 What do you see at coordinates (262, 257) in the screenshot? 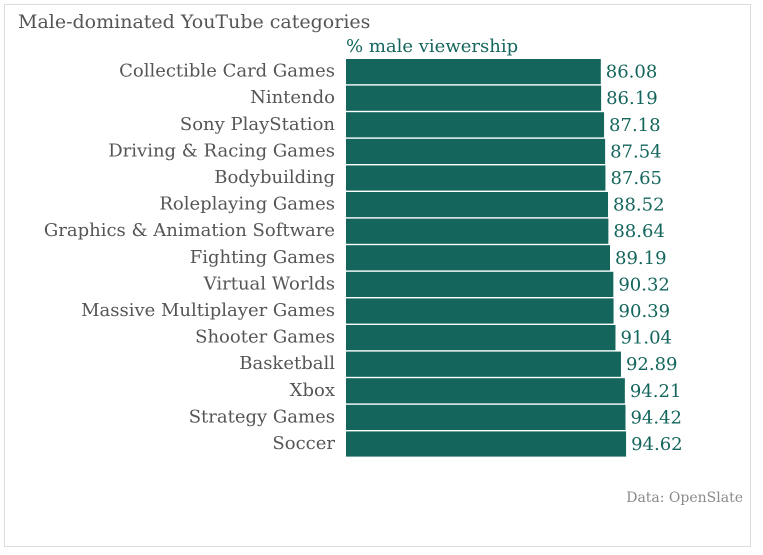
I see `category-label: Fighting Games` at bounding box center [262, 257].